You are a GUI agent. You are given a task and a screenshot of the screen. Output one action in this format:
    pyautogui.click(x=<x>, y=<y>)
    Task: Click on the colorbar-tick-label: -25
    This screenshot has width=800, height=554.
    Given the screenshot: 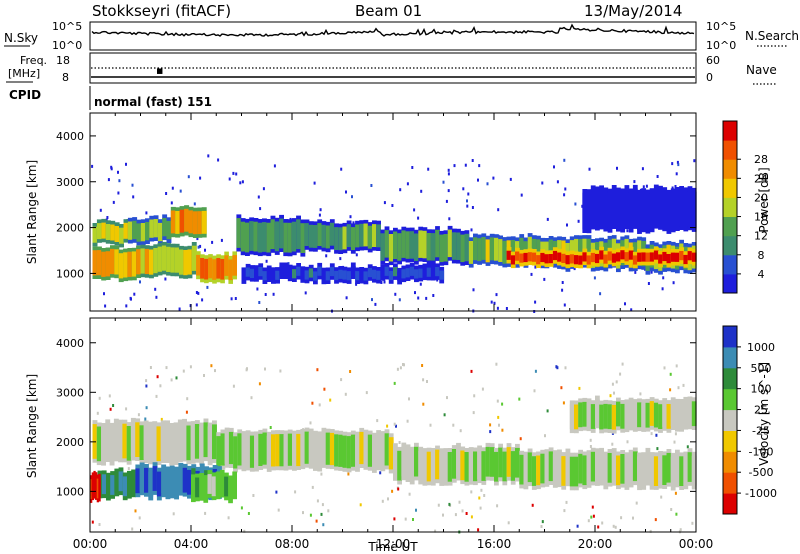 What is the action you would take?
    pyautogui.click(x=761, y=430)
    